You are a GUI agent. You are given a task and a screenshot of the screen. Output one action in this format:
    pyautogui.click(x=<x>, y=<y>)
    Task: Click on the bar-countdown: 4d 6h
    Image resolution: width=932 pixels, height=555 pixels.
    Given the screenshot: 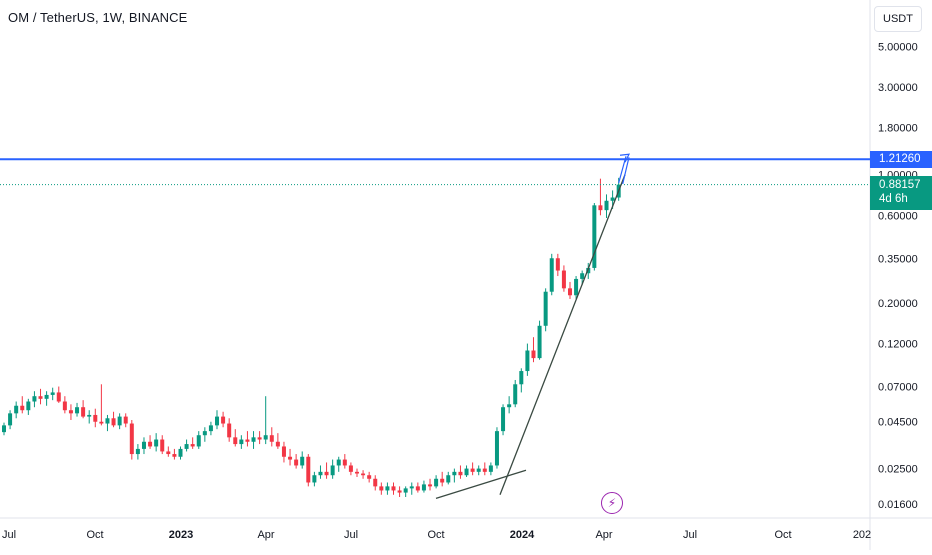 What is the action you would take?
    pyautogui.click(x=893, y=199)
    